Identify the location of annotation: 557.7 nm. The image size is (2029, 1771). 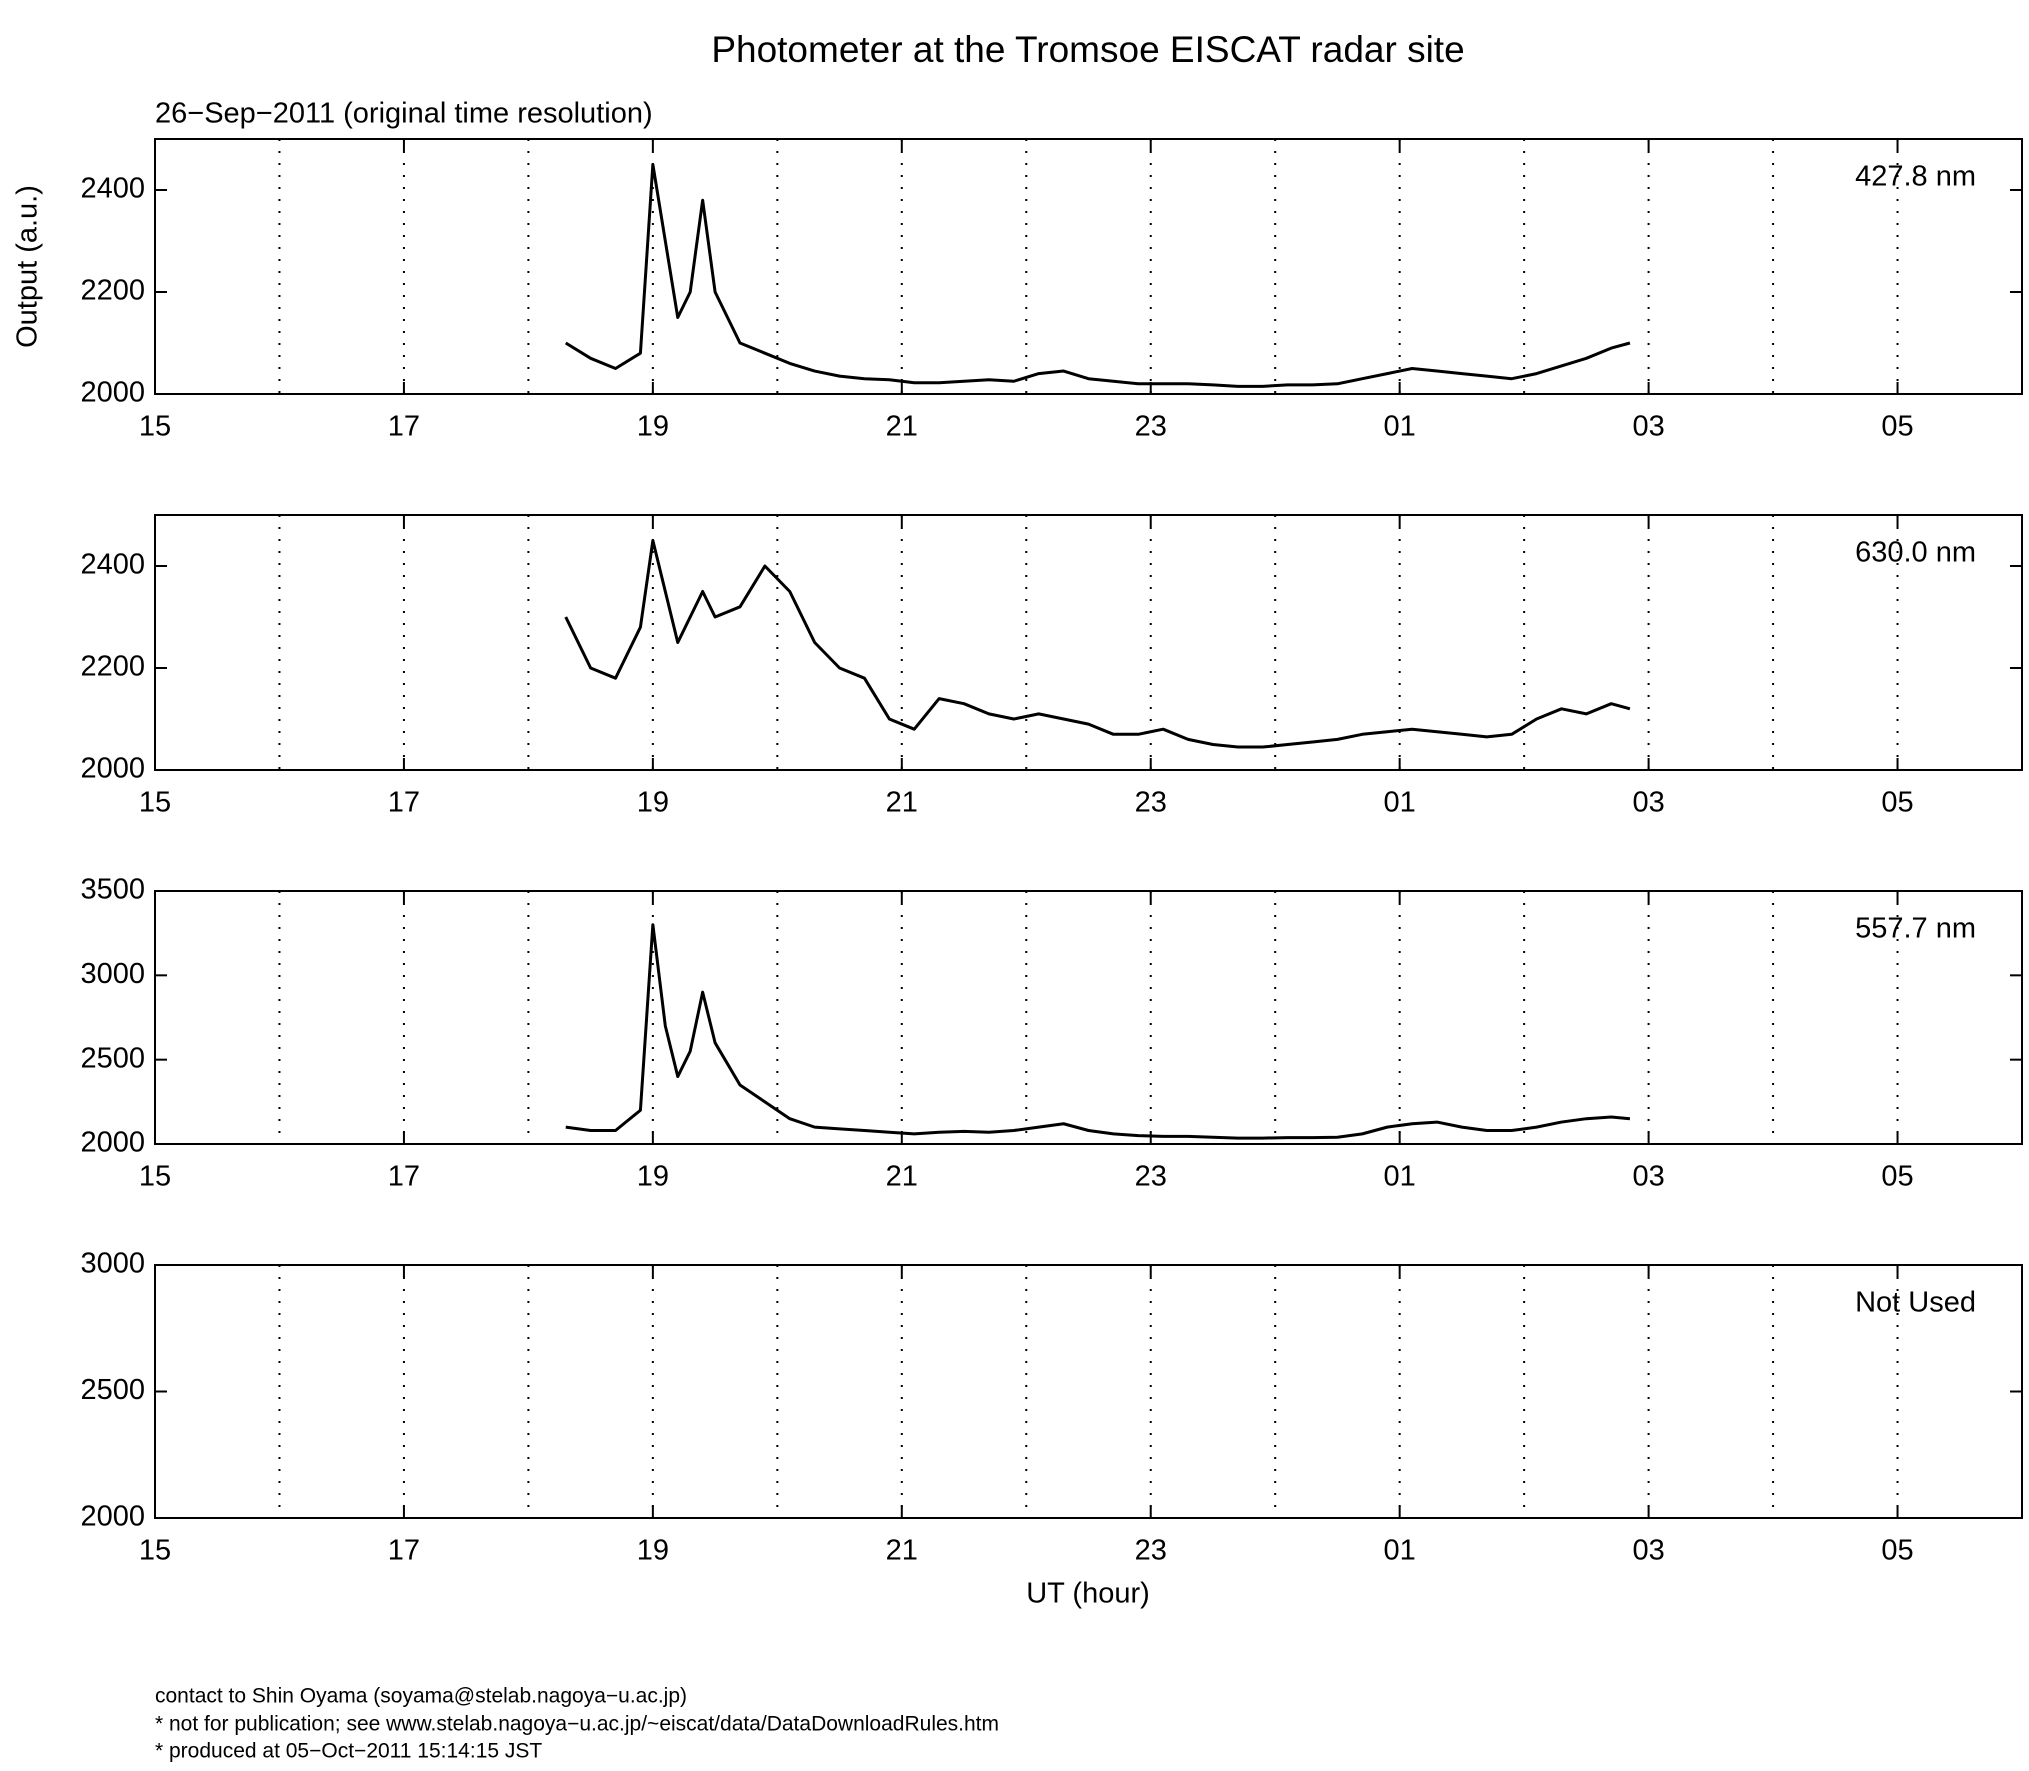
(1915, 929).